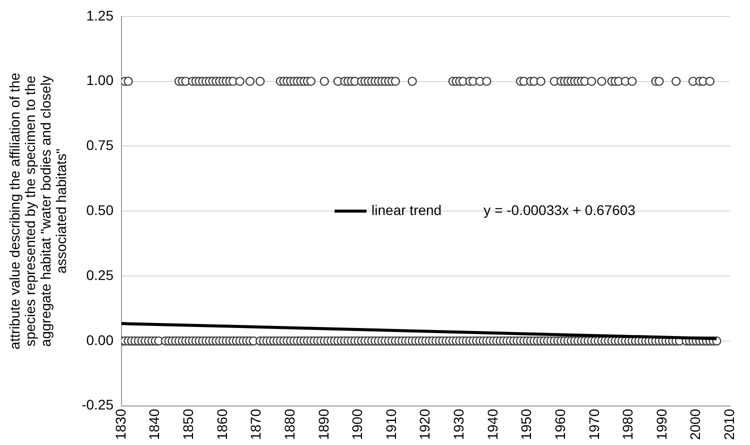  I want to click on y-tick-label: 0.75, so click(100, 145).